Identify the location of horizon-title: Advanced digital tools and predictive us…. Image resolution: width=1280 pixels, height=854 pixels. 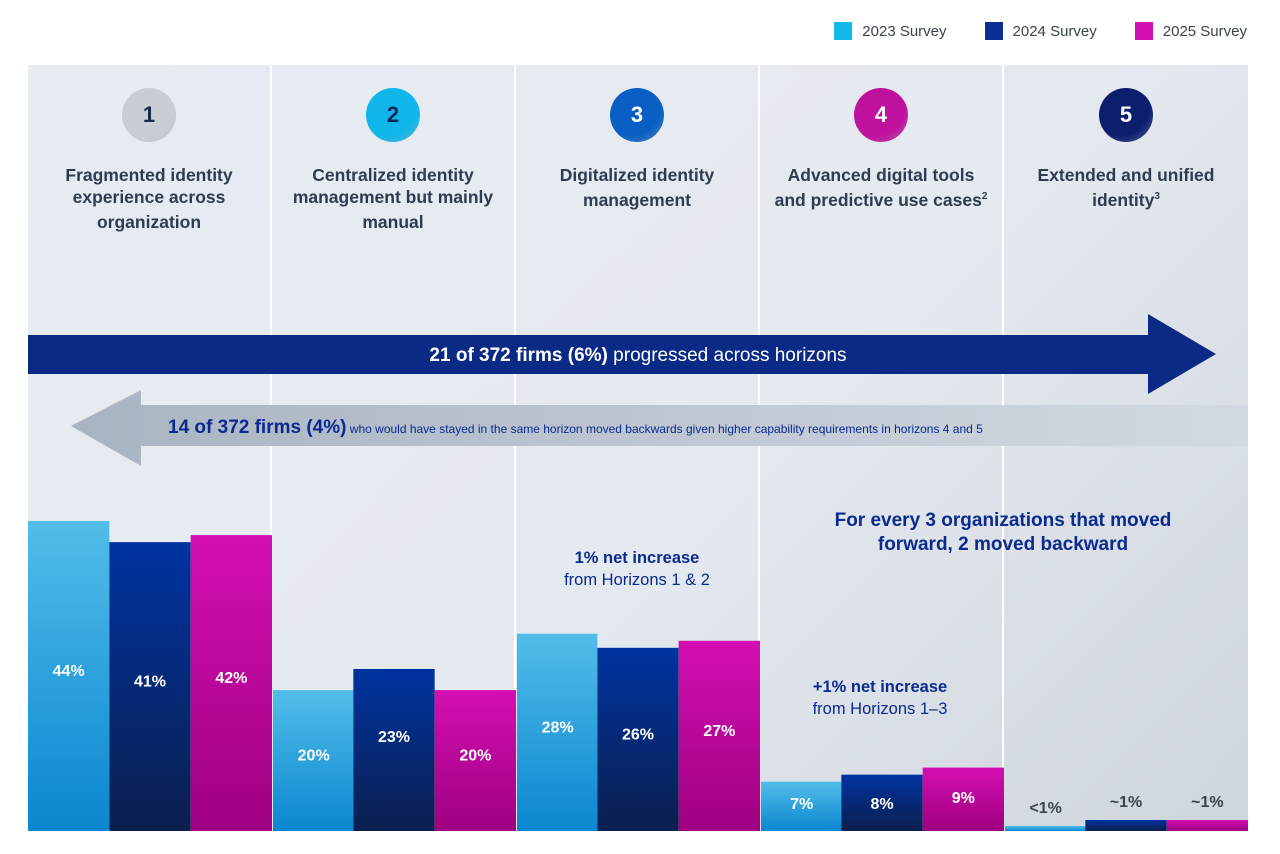
(881, 187).